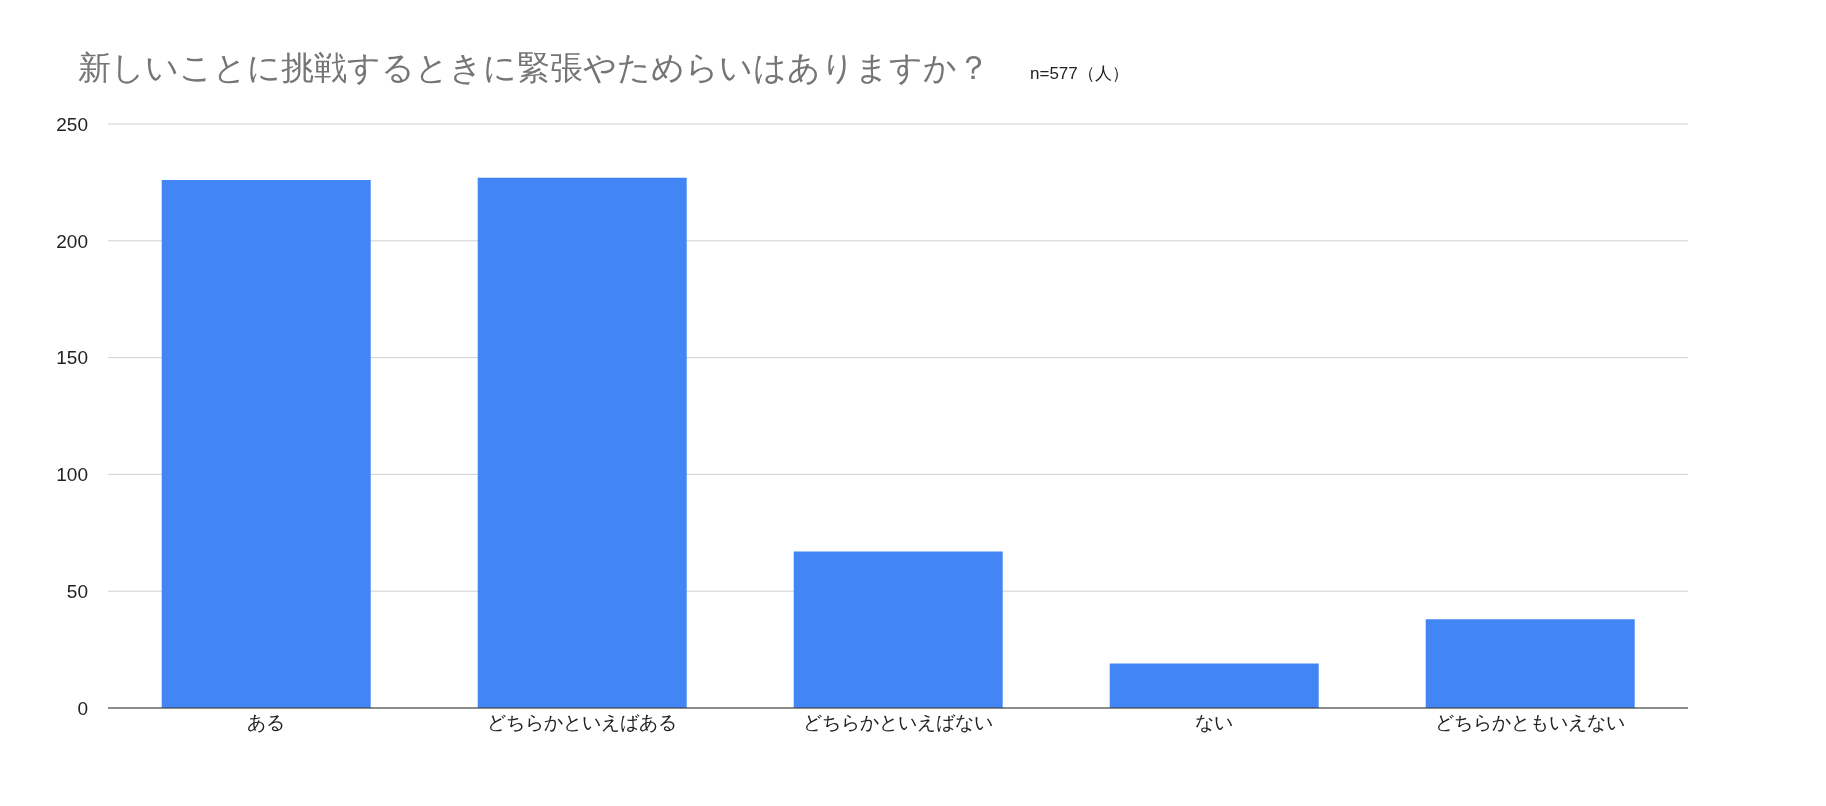  Describe the element at coordinates (534, 68) in the screenshot. I see `chart-title: 新しいことに挑戦するときに緊張やためらいはありますか？` at that location.